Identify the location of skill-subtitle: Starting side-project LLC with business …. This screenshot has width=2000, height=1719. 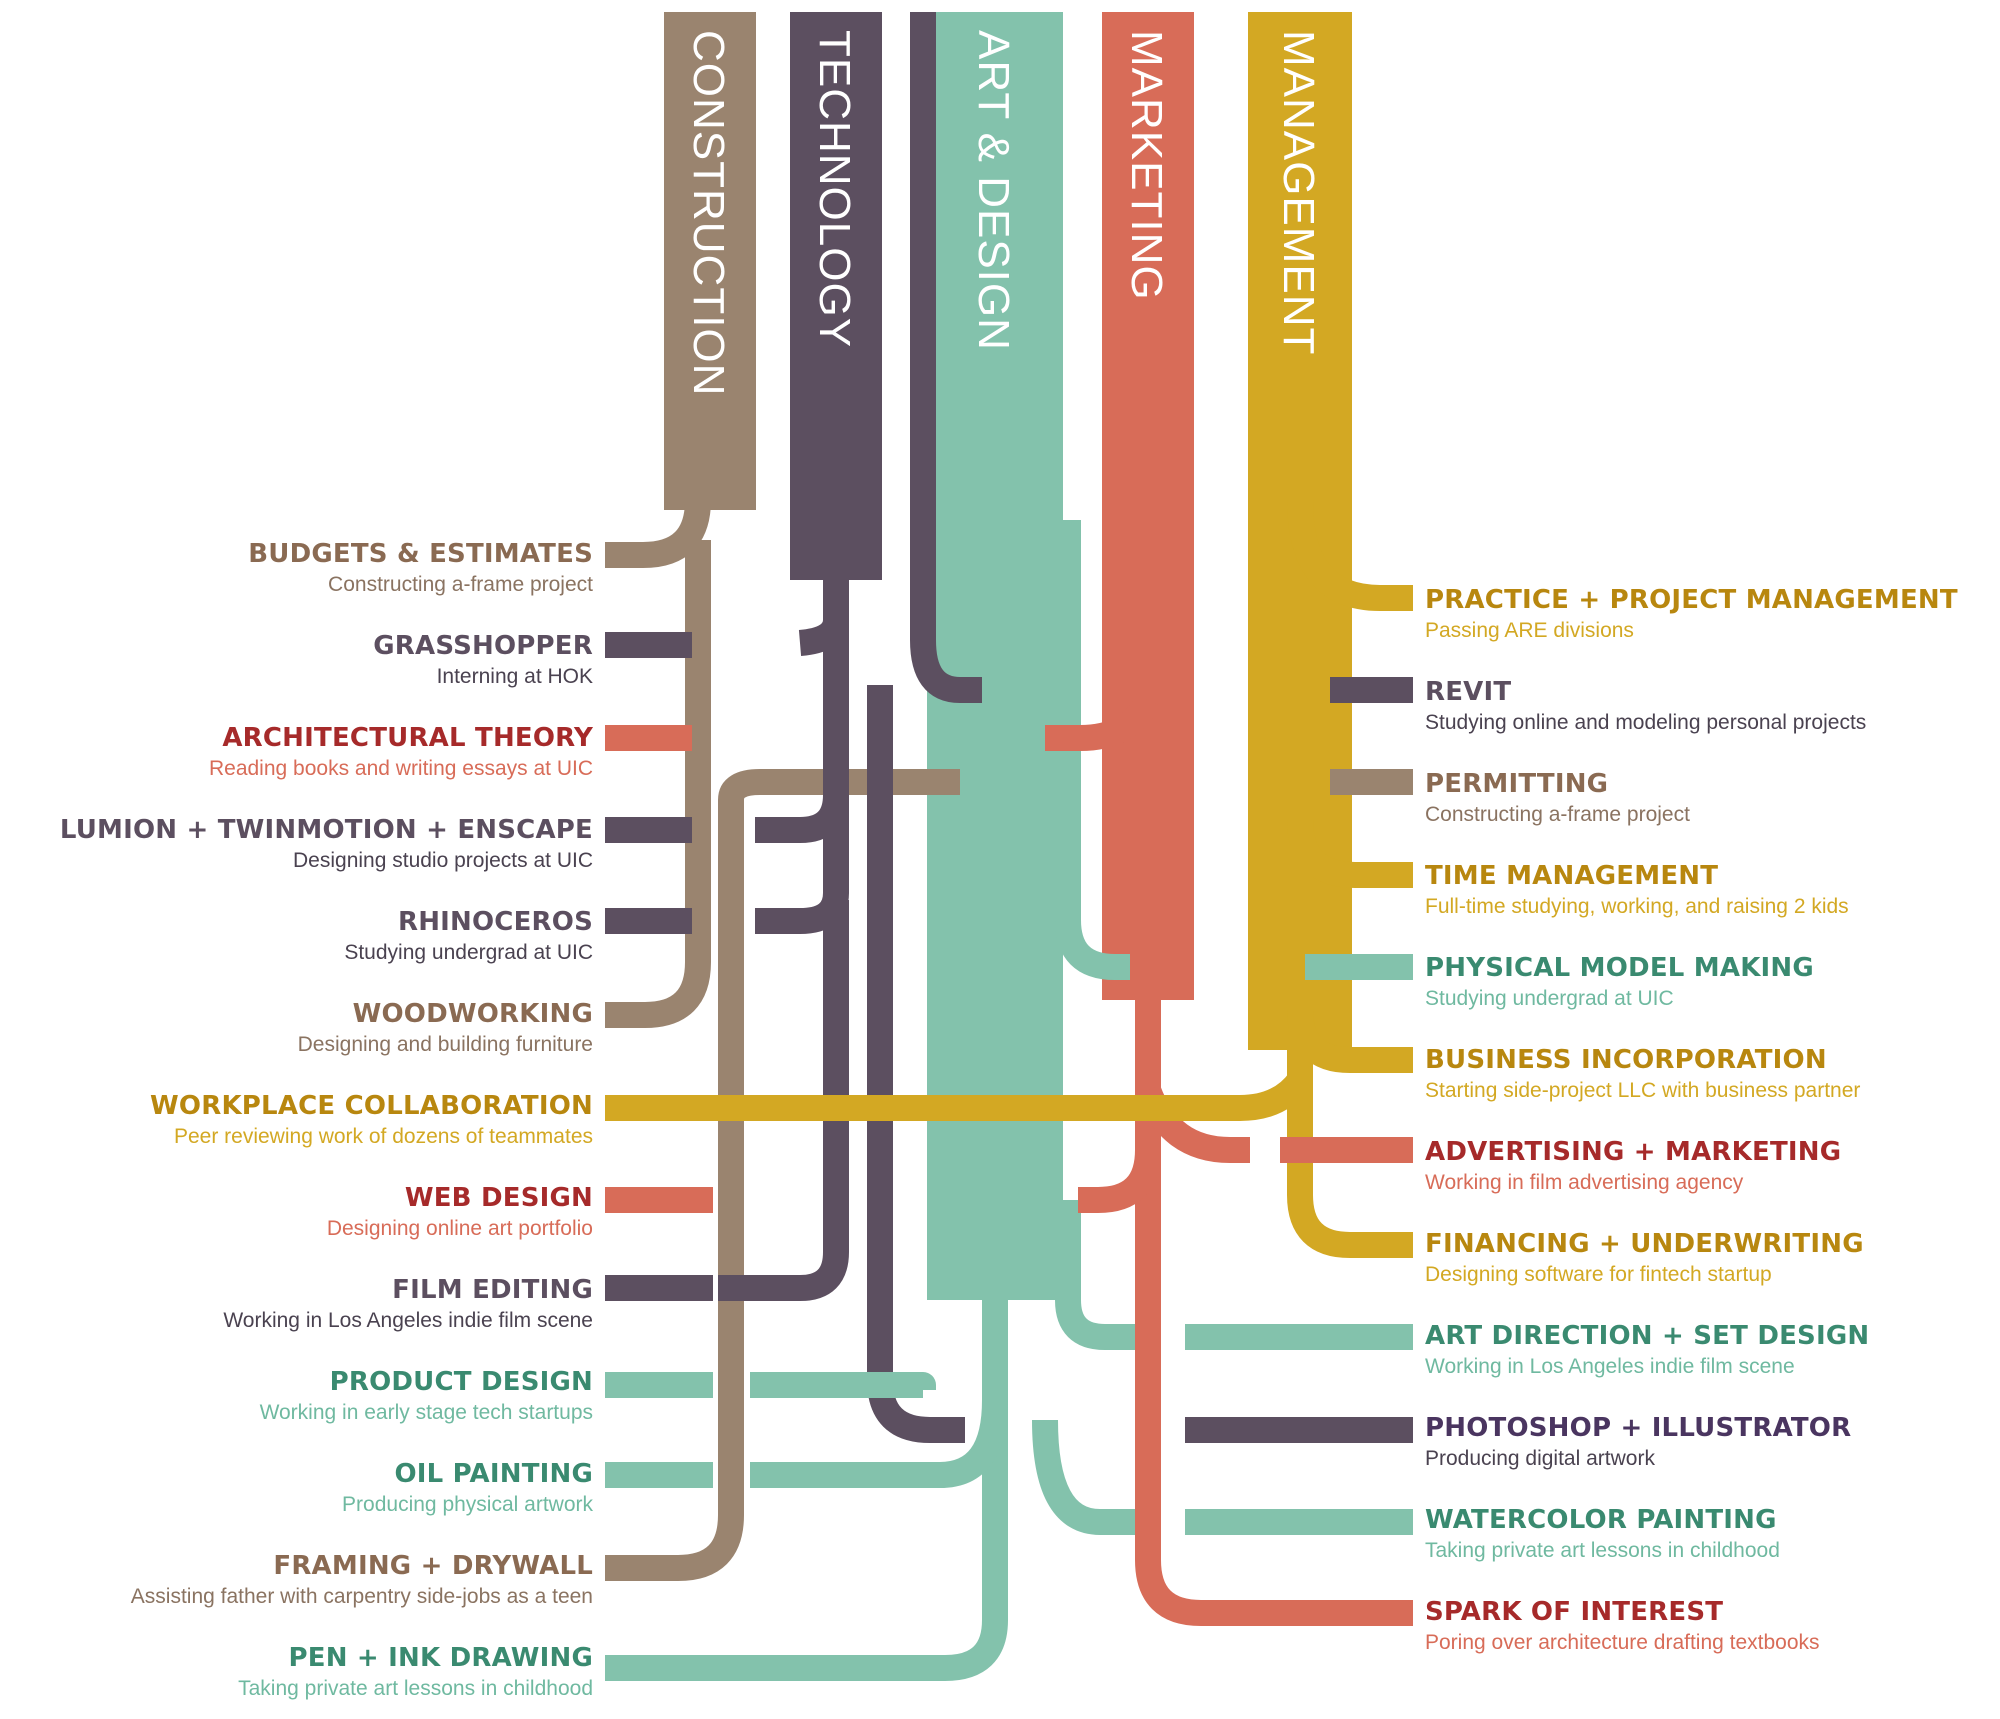
(1643, 1090).